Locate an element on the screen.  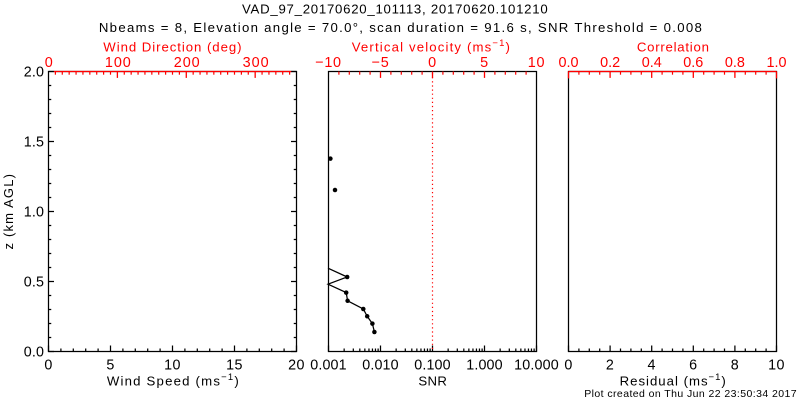
svg-text: 0.4 is located at coordinates (652, 63).